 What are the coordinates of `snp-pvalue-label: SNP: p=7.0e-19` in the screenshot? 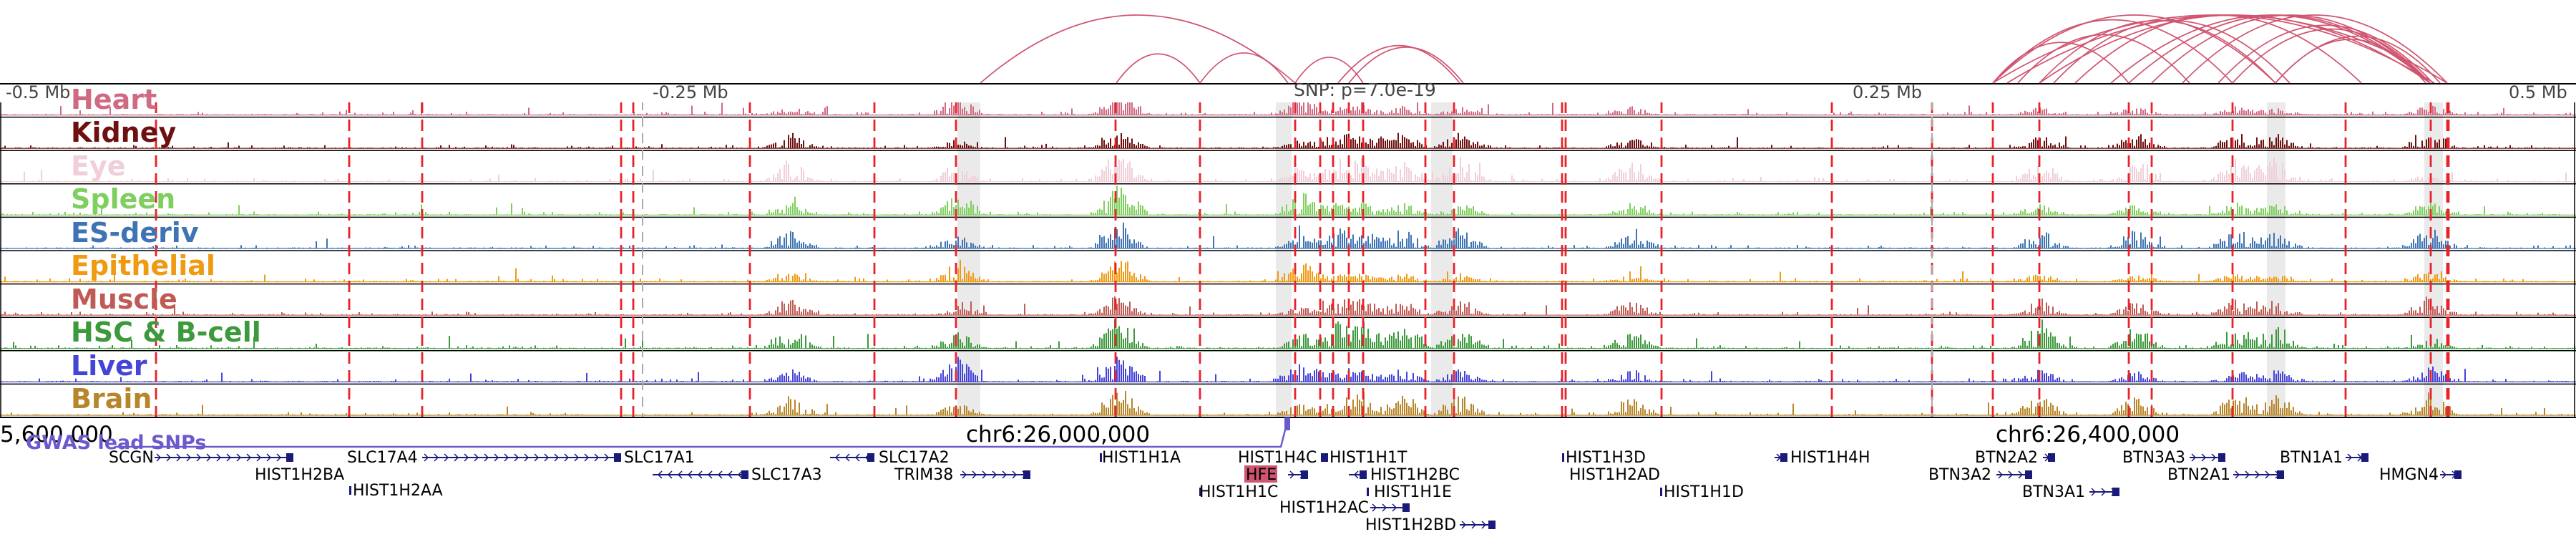 It's located at (1365, 89).